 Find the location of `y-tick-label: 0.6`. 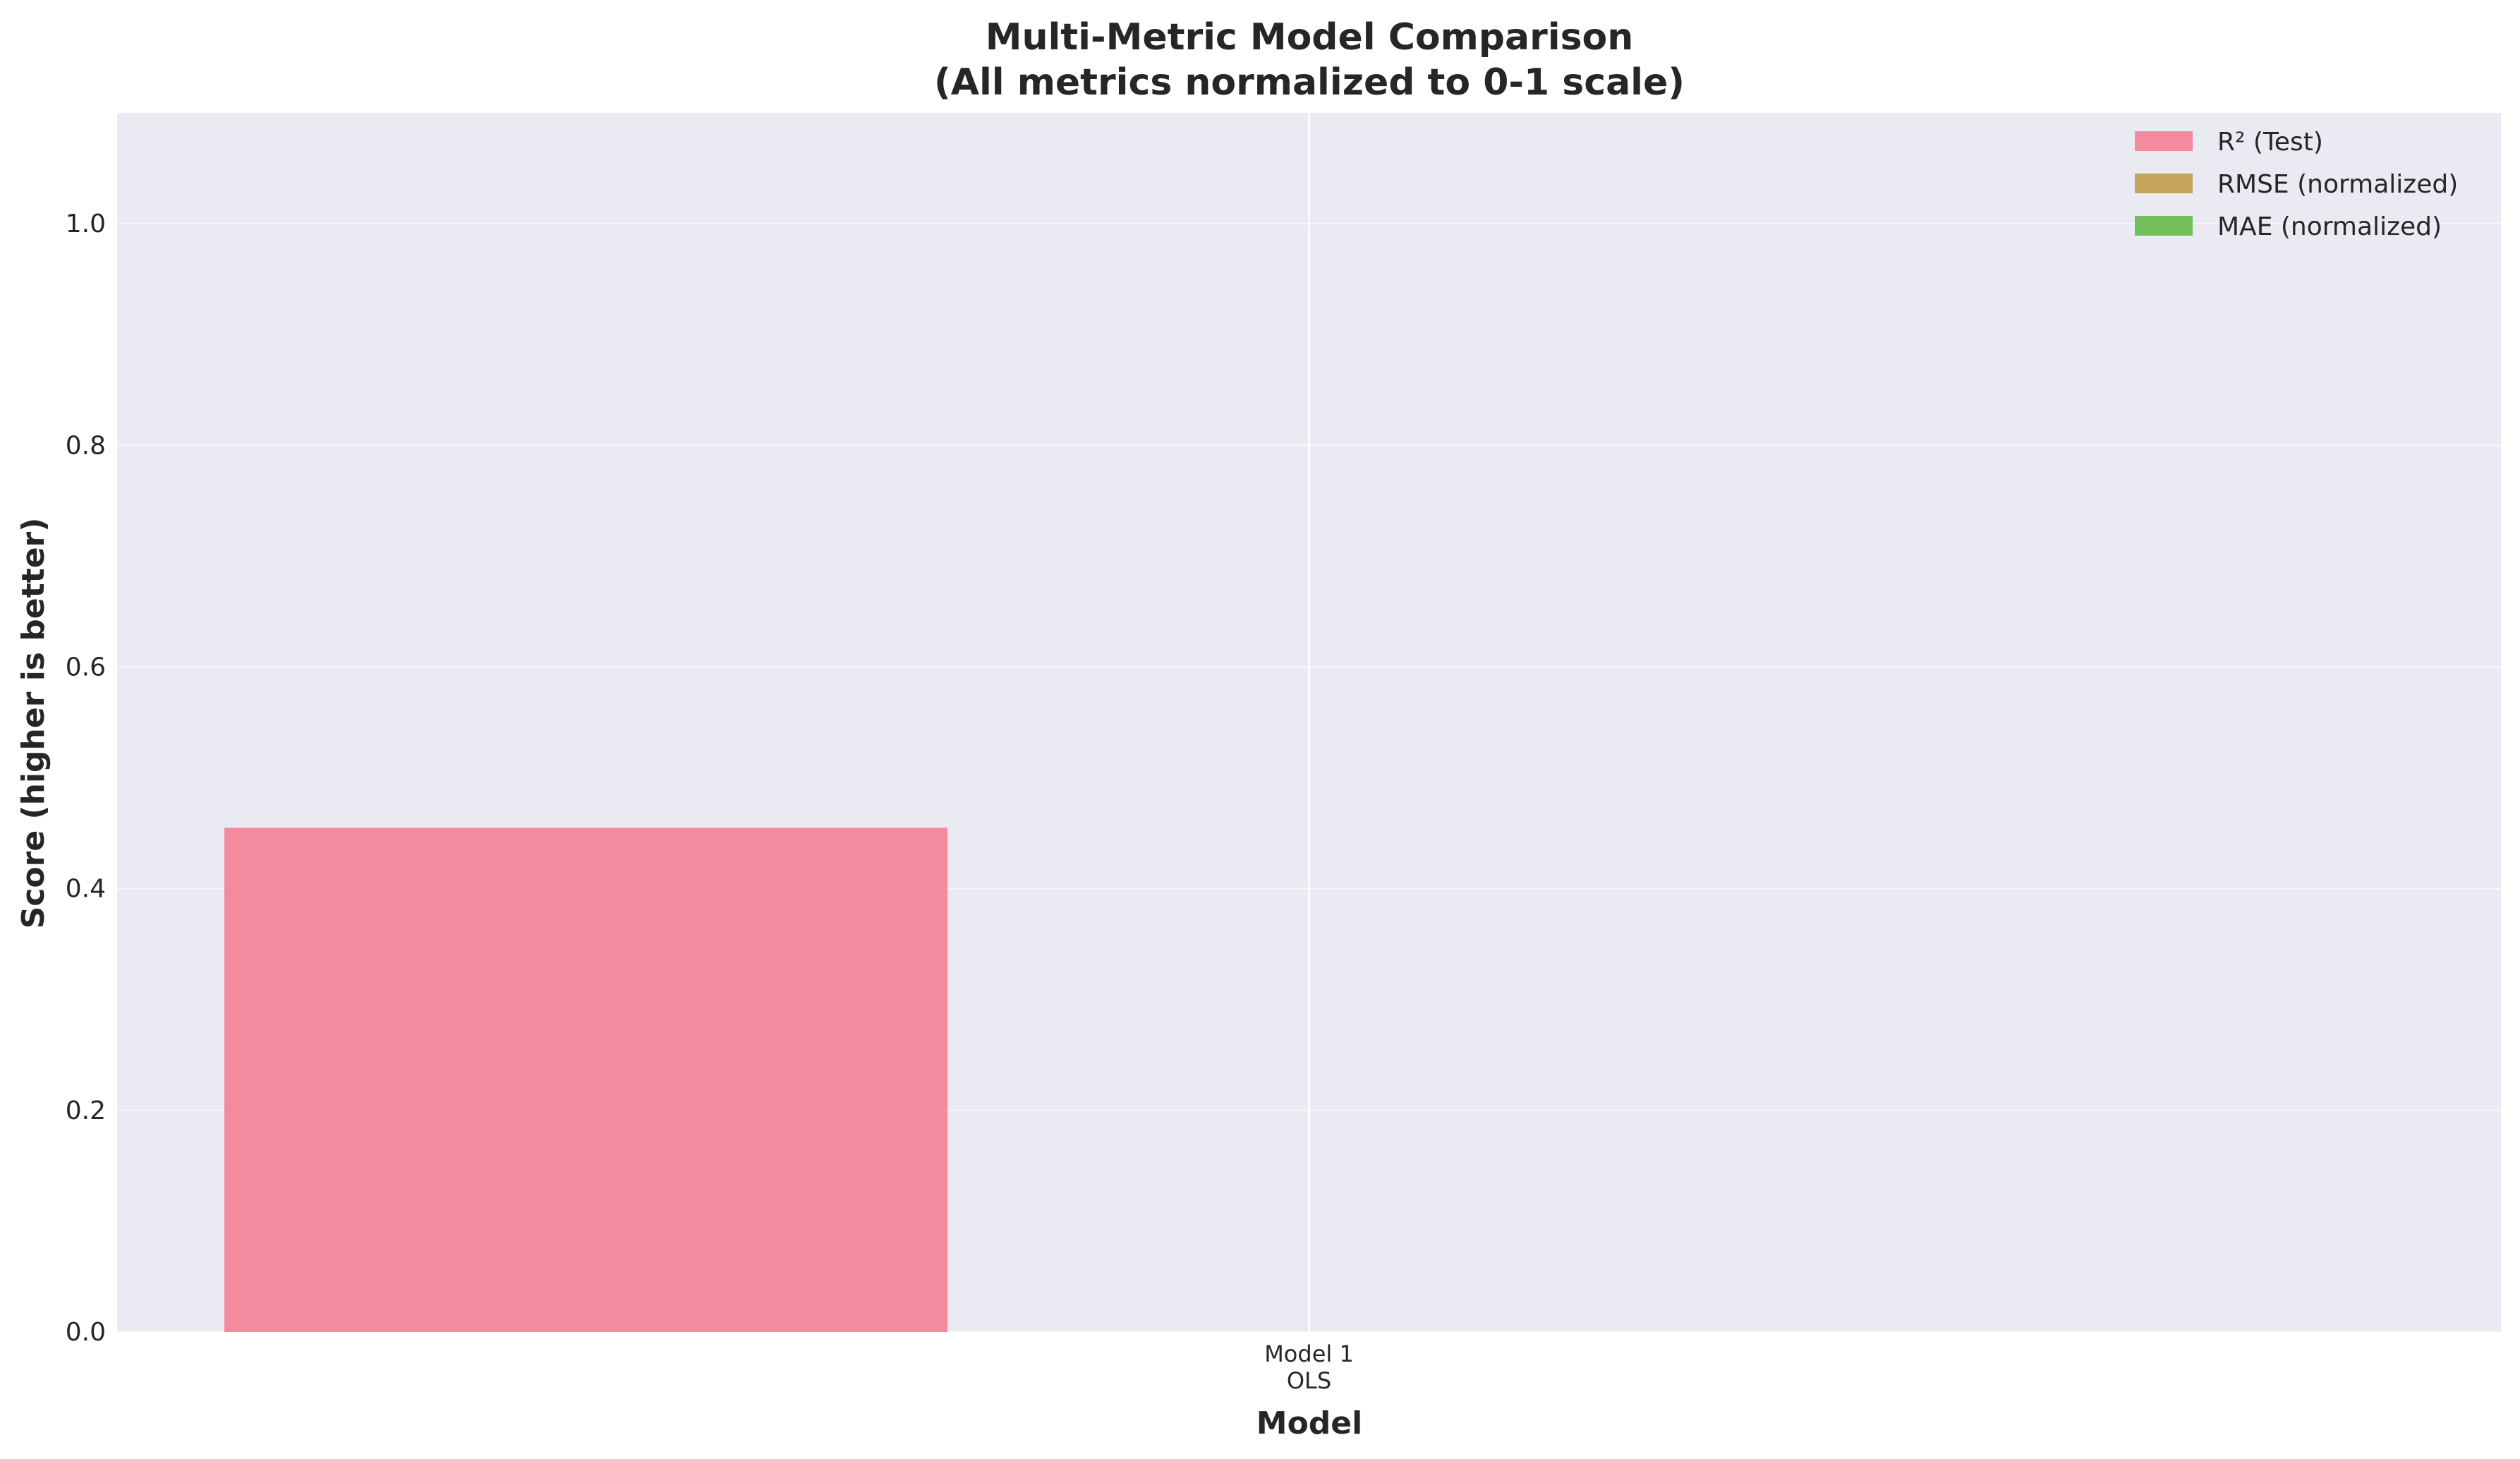

y-tick-label: 0.6 is located at coordinates (86, 668).